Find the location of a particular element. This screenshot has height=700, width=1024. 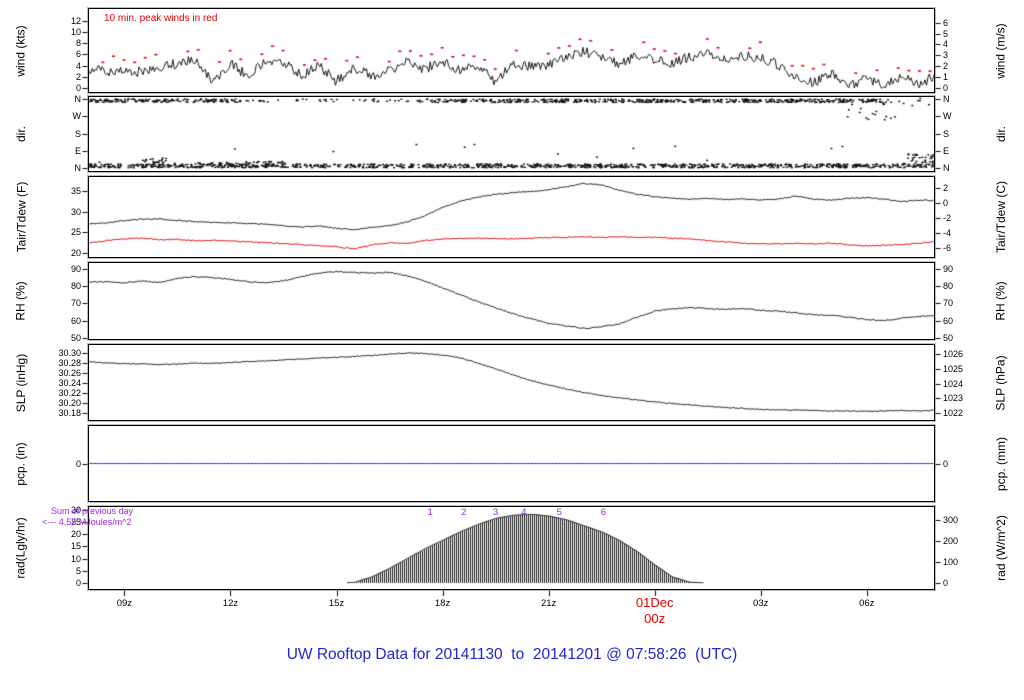

xtick-label: 15z is located at coordinates (336, 603).